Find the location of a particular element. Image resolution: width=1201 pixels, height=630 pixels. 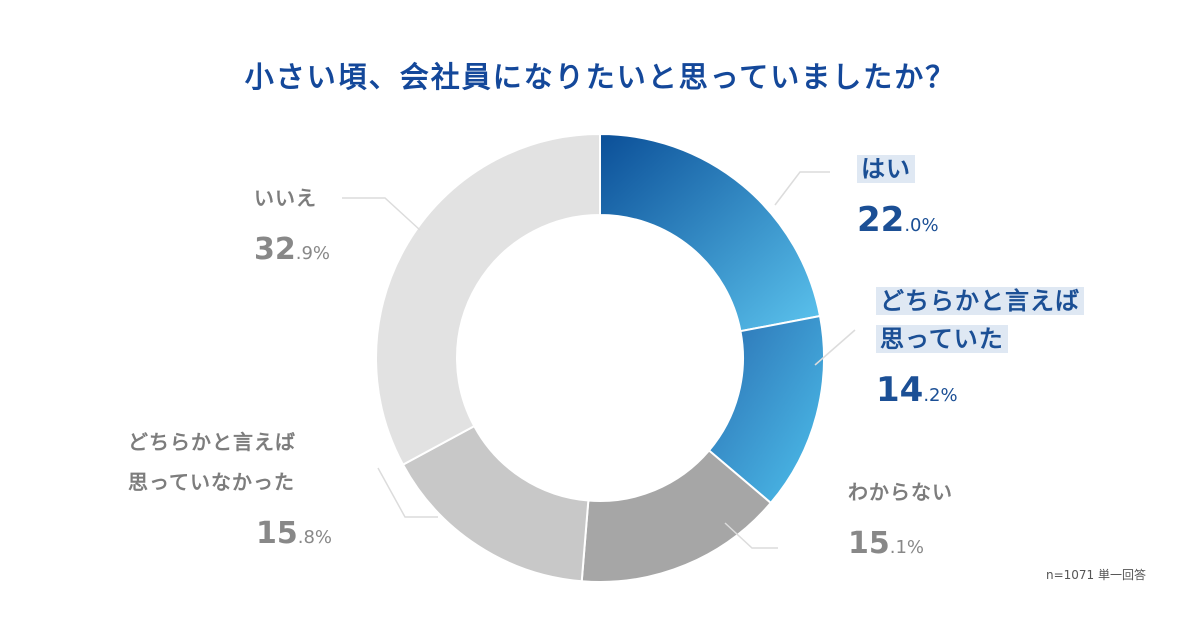

label-somewhat-yes: どちらかと言えば 思っていた 14.2% is located at coordinates (980, 350).